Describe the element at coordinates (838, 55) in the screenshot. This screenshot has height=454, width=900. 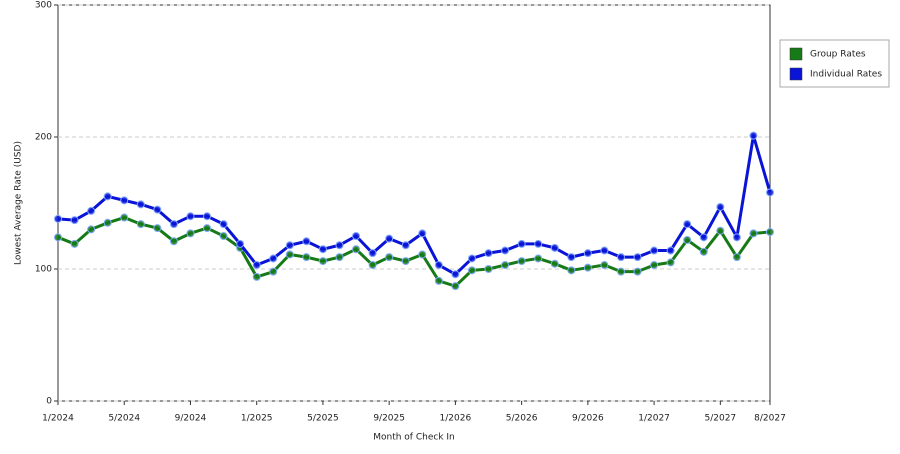
I see `legend-label: Group Rates` at that location.